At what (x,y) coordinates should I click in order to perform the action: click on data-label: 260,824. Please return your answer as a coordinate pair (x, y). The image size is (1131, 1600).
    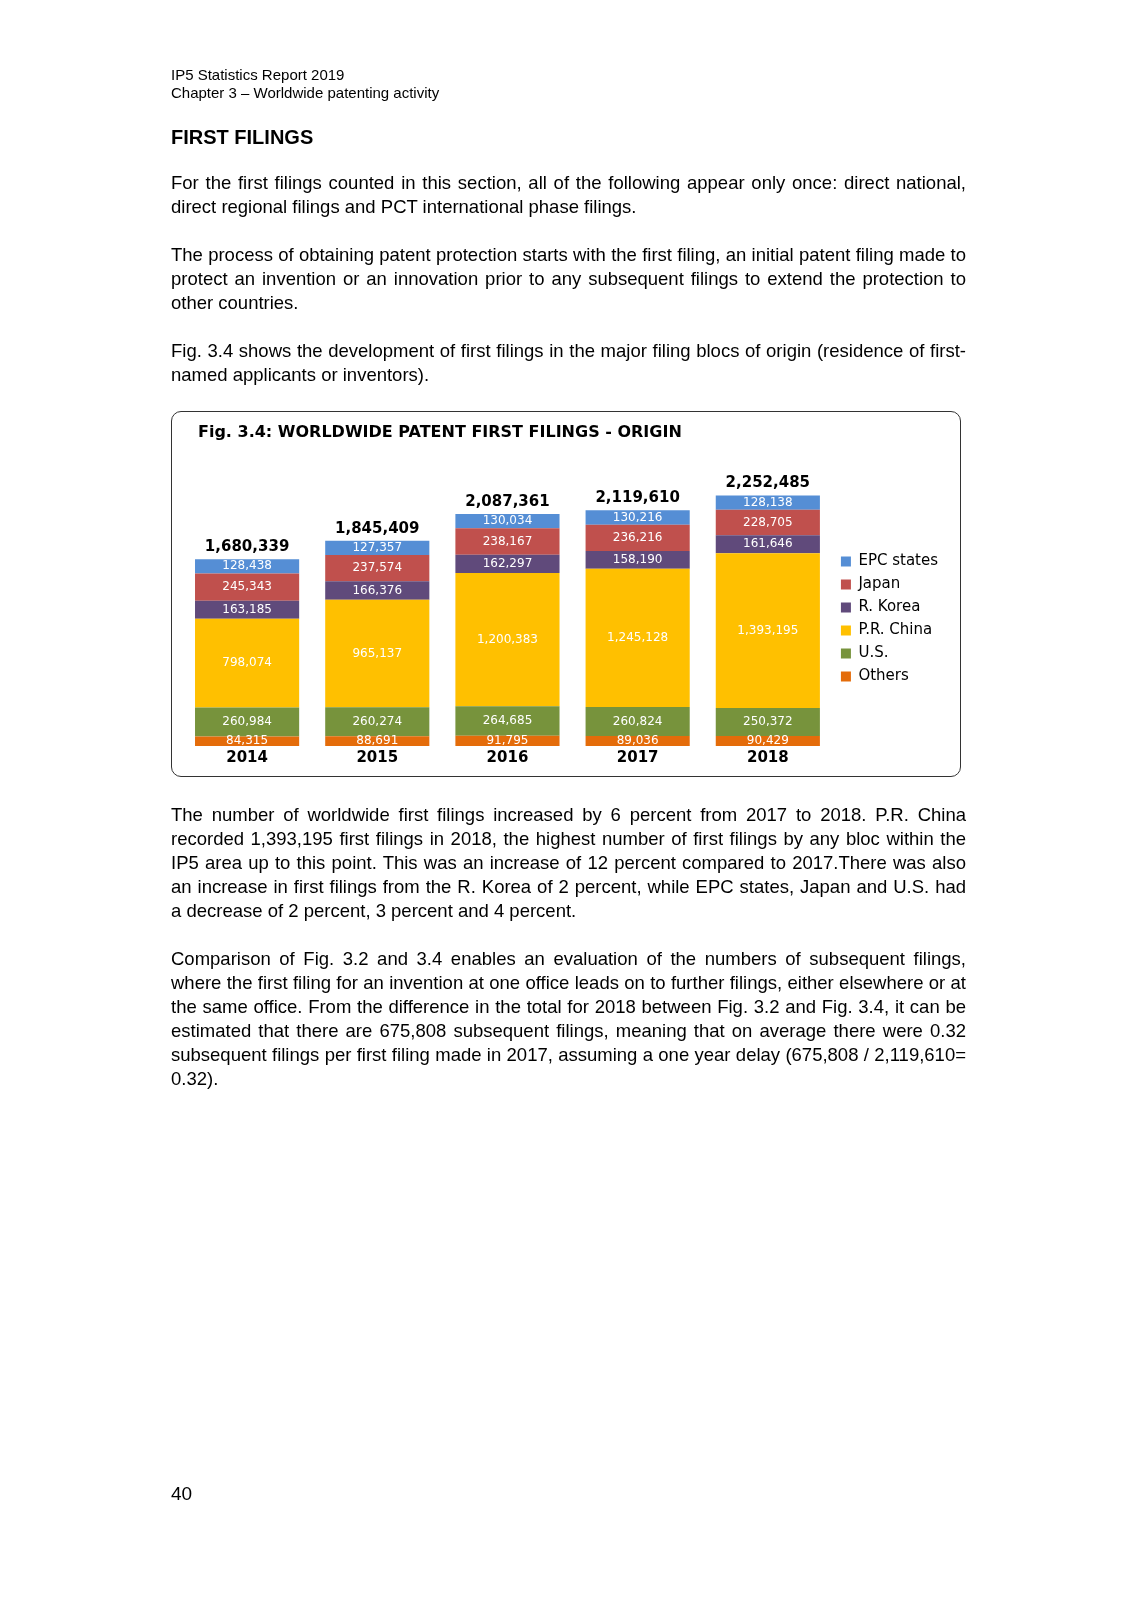
    Looking at the image, I should click on (637, 720).